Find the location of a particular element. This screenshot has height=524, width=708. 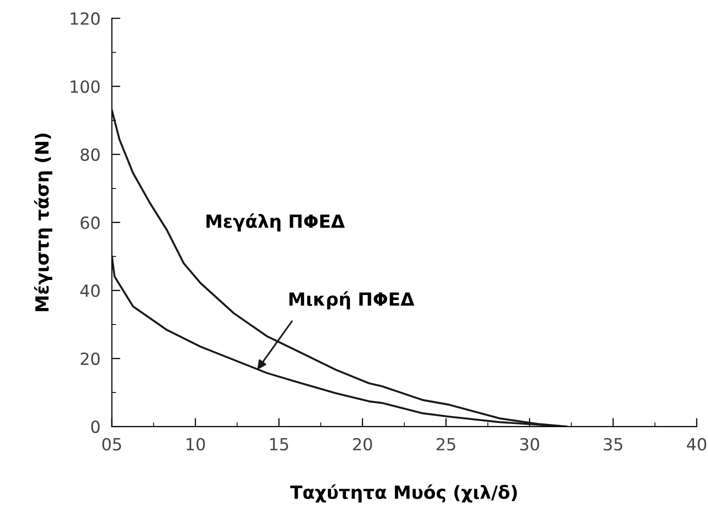

y-axis-title: Μέγιστη τάση (N) is located at coordinates (43, 223).